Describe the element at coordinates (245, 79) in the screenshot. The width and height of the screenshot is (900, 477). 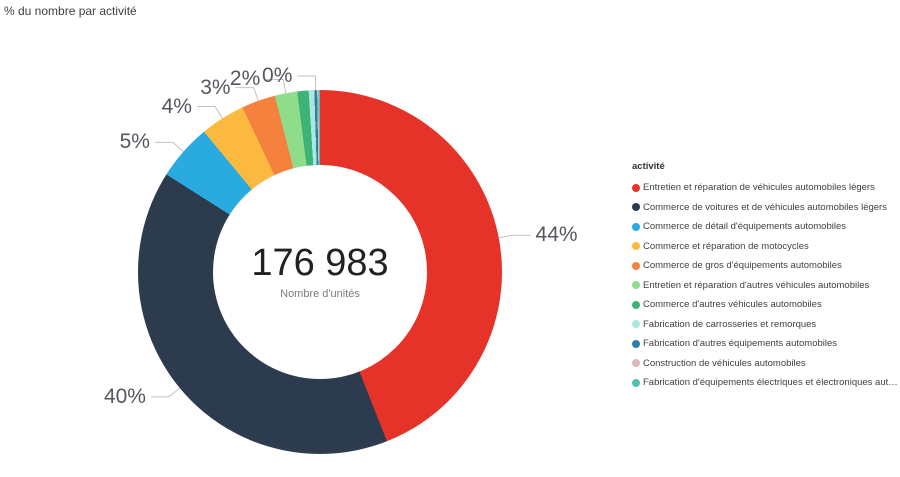
I see `percent-label: 2%` at that location.